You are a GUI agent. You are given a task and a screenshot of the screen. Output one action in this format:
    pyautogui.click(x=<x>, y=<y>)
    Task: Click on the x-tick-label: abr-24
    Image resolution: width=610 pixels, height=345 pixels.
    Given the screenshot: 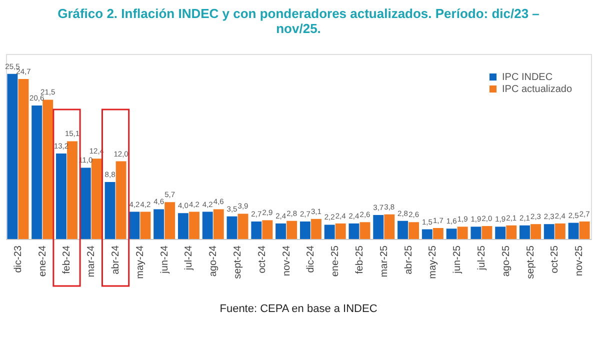 What is the action you would take?
    pyautogui.click(x=116, y=259)
    